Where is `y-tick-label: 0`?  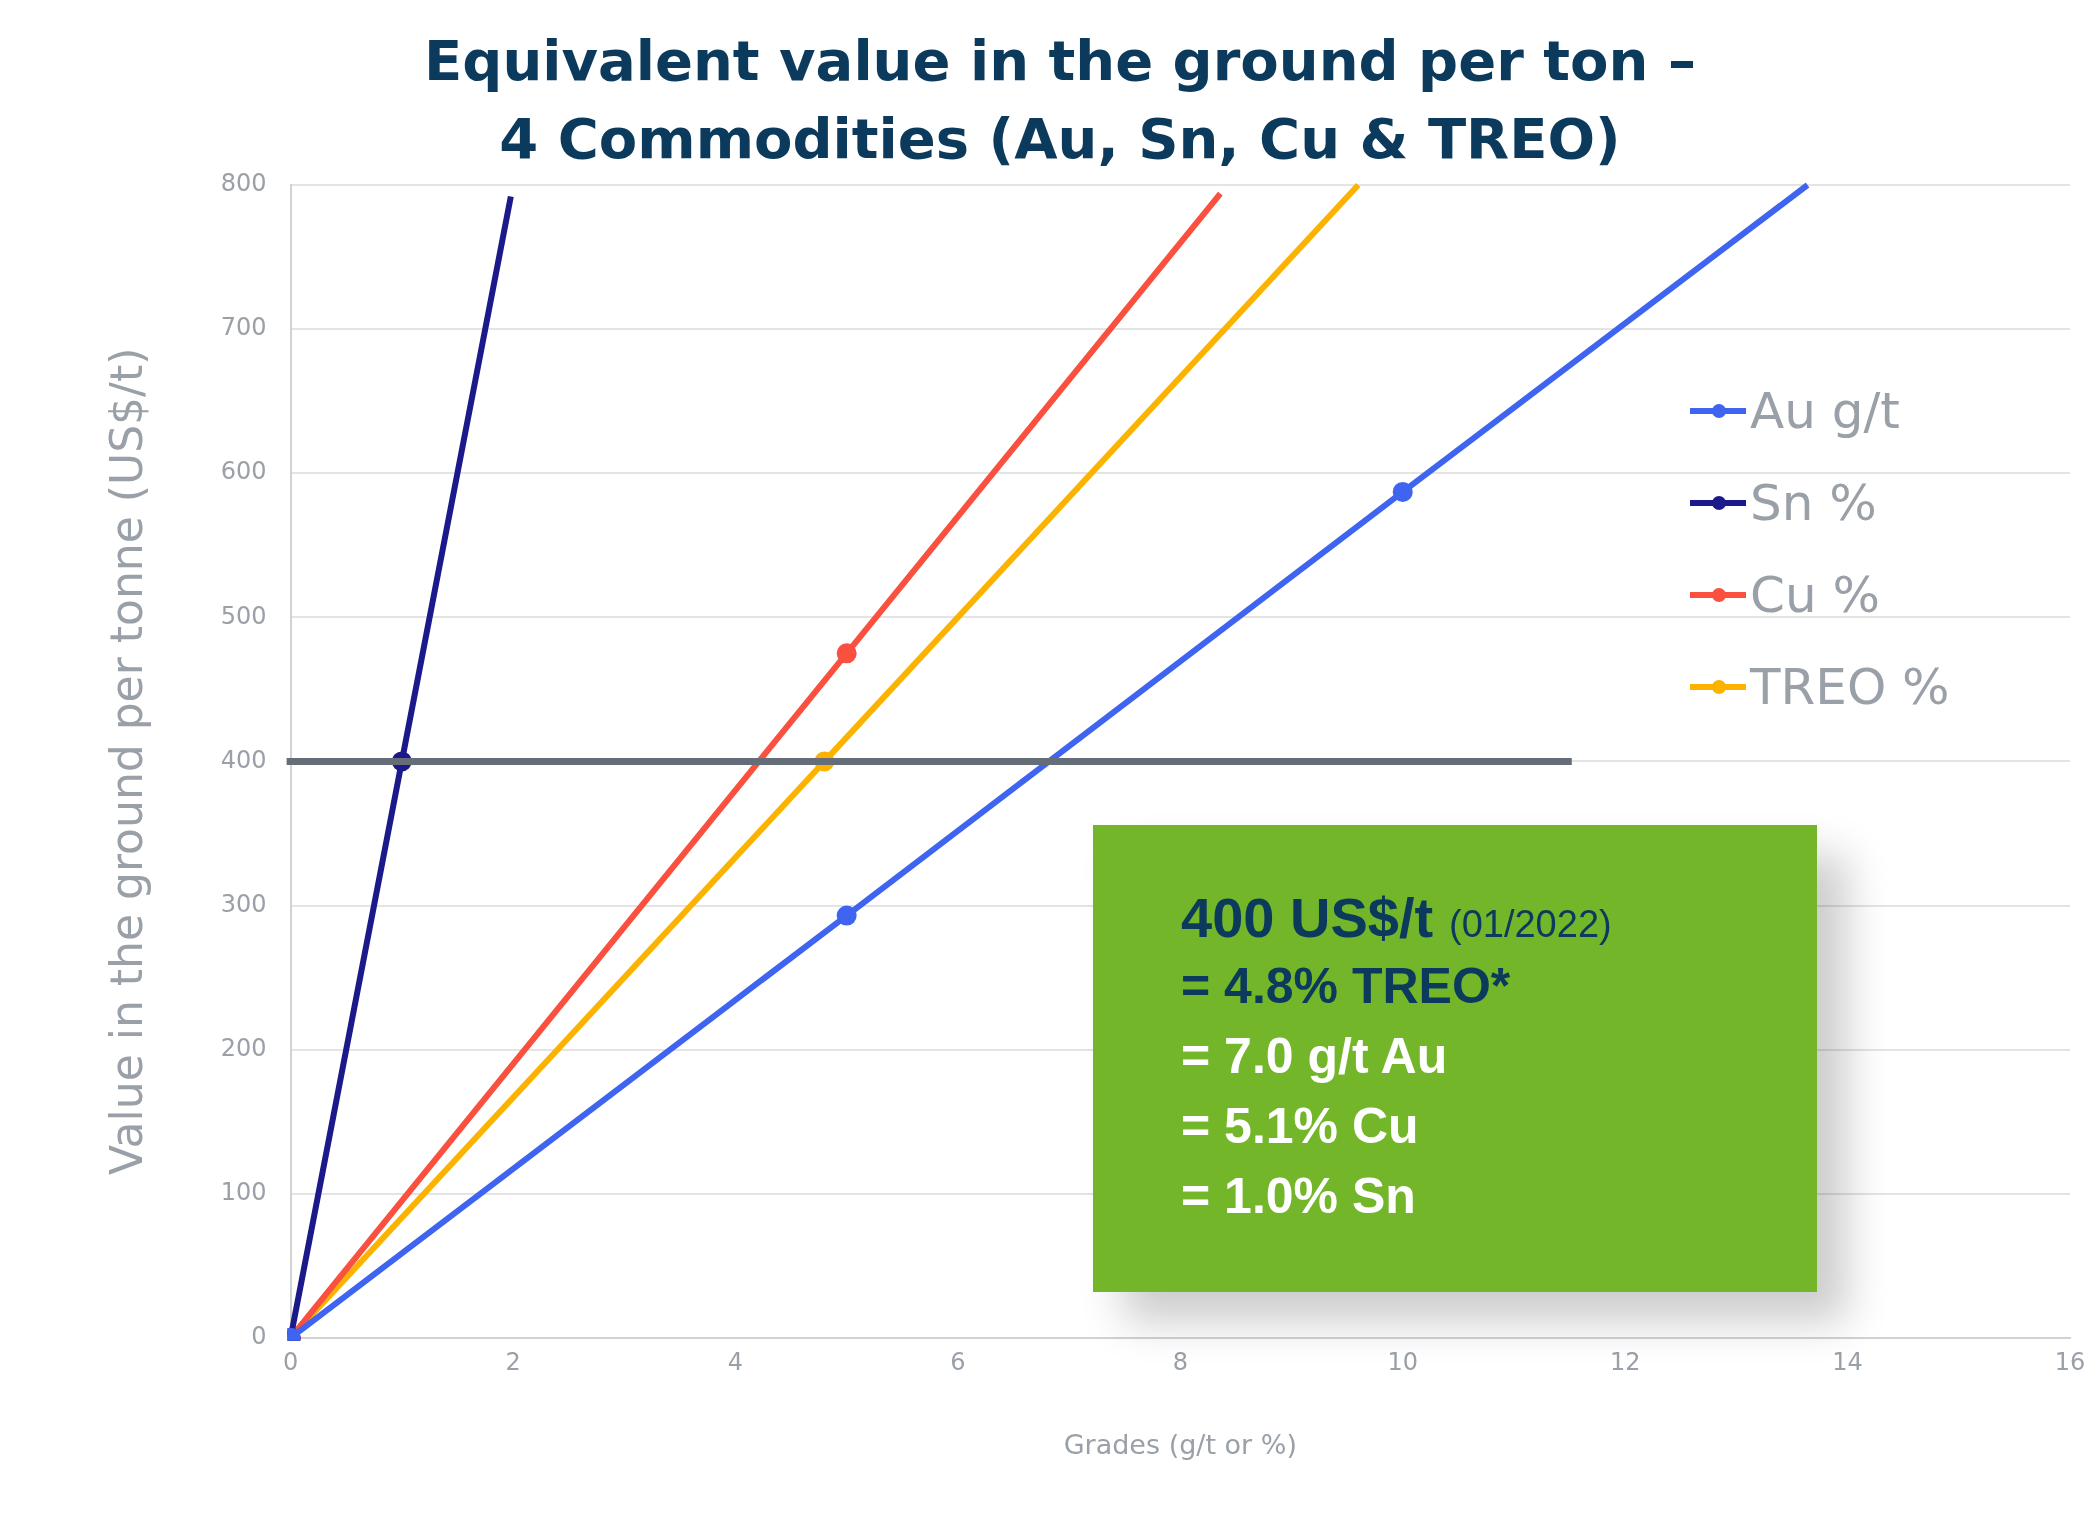 y-tick-label: 0 is located at coordinates (259, 1336).